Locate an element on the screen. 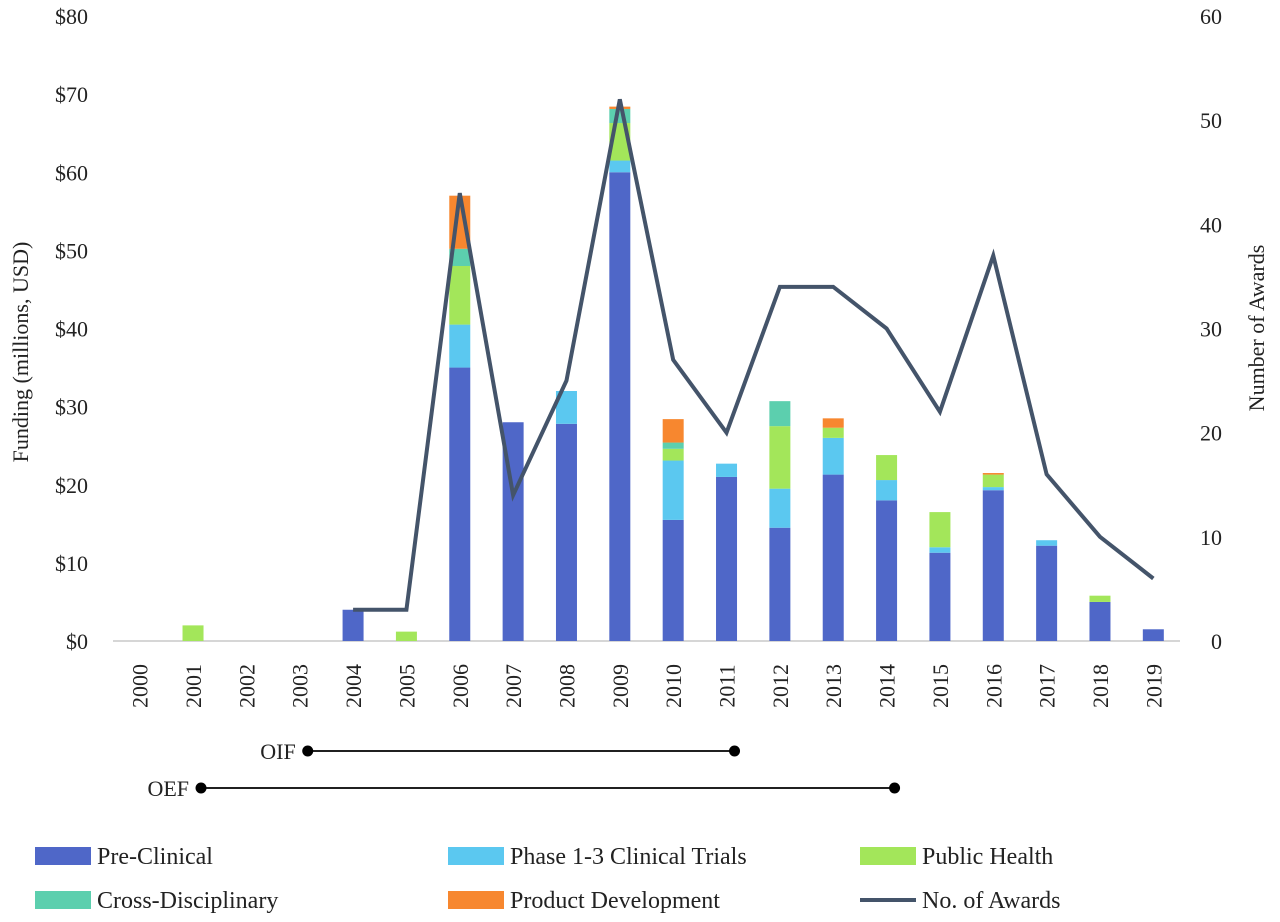 Image resolution: width=1280 pixels, height=922 pixels. x-tick-label: 2010 is located at coordinates (673, 686).